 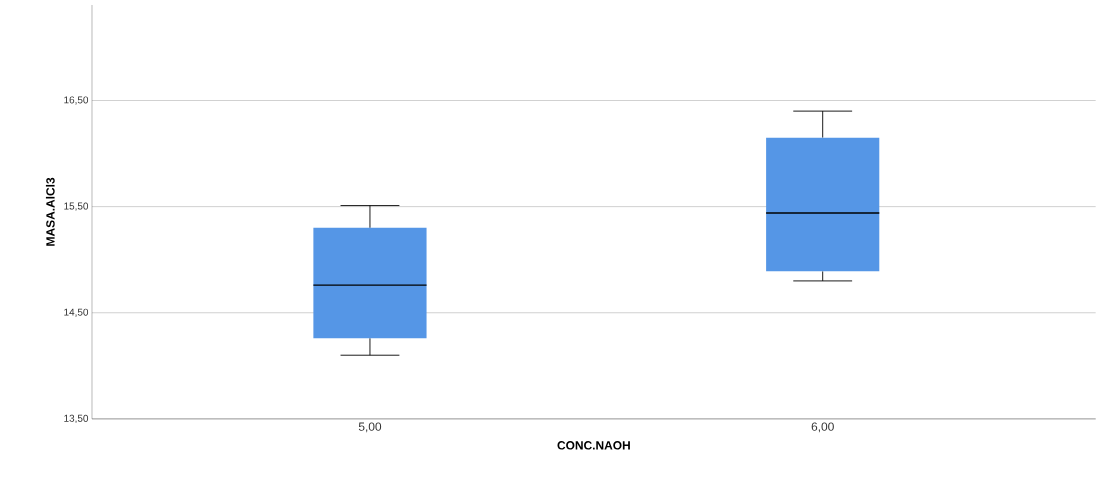 What do you see at coordinates (76, 419) in the screenshot?
I see `y-tick-label: 13,50` at bounding box center [76, 419].